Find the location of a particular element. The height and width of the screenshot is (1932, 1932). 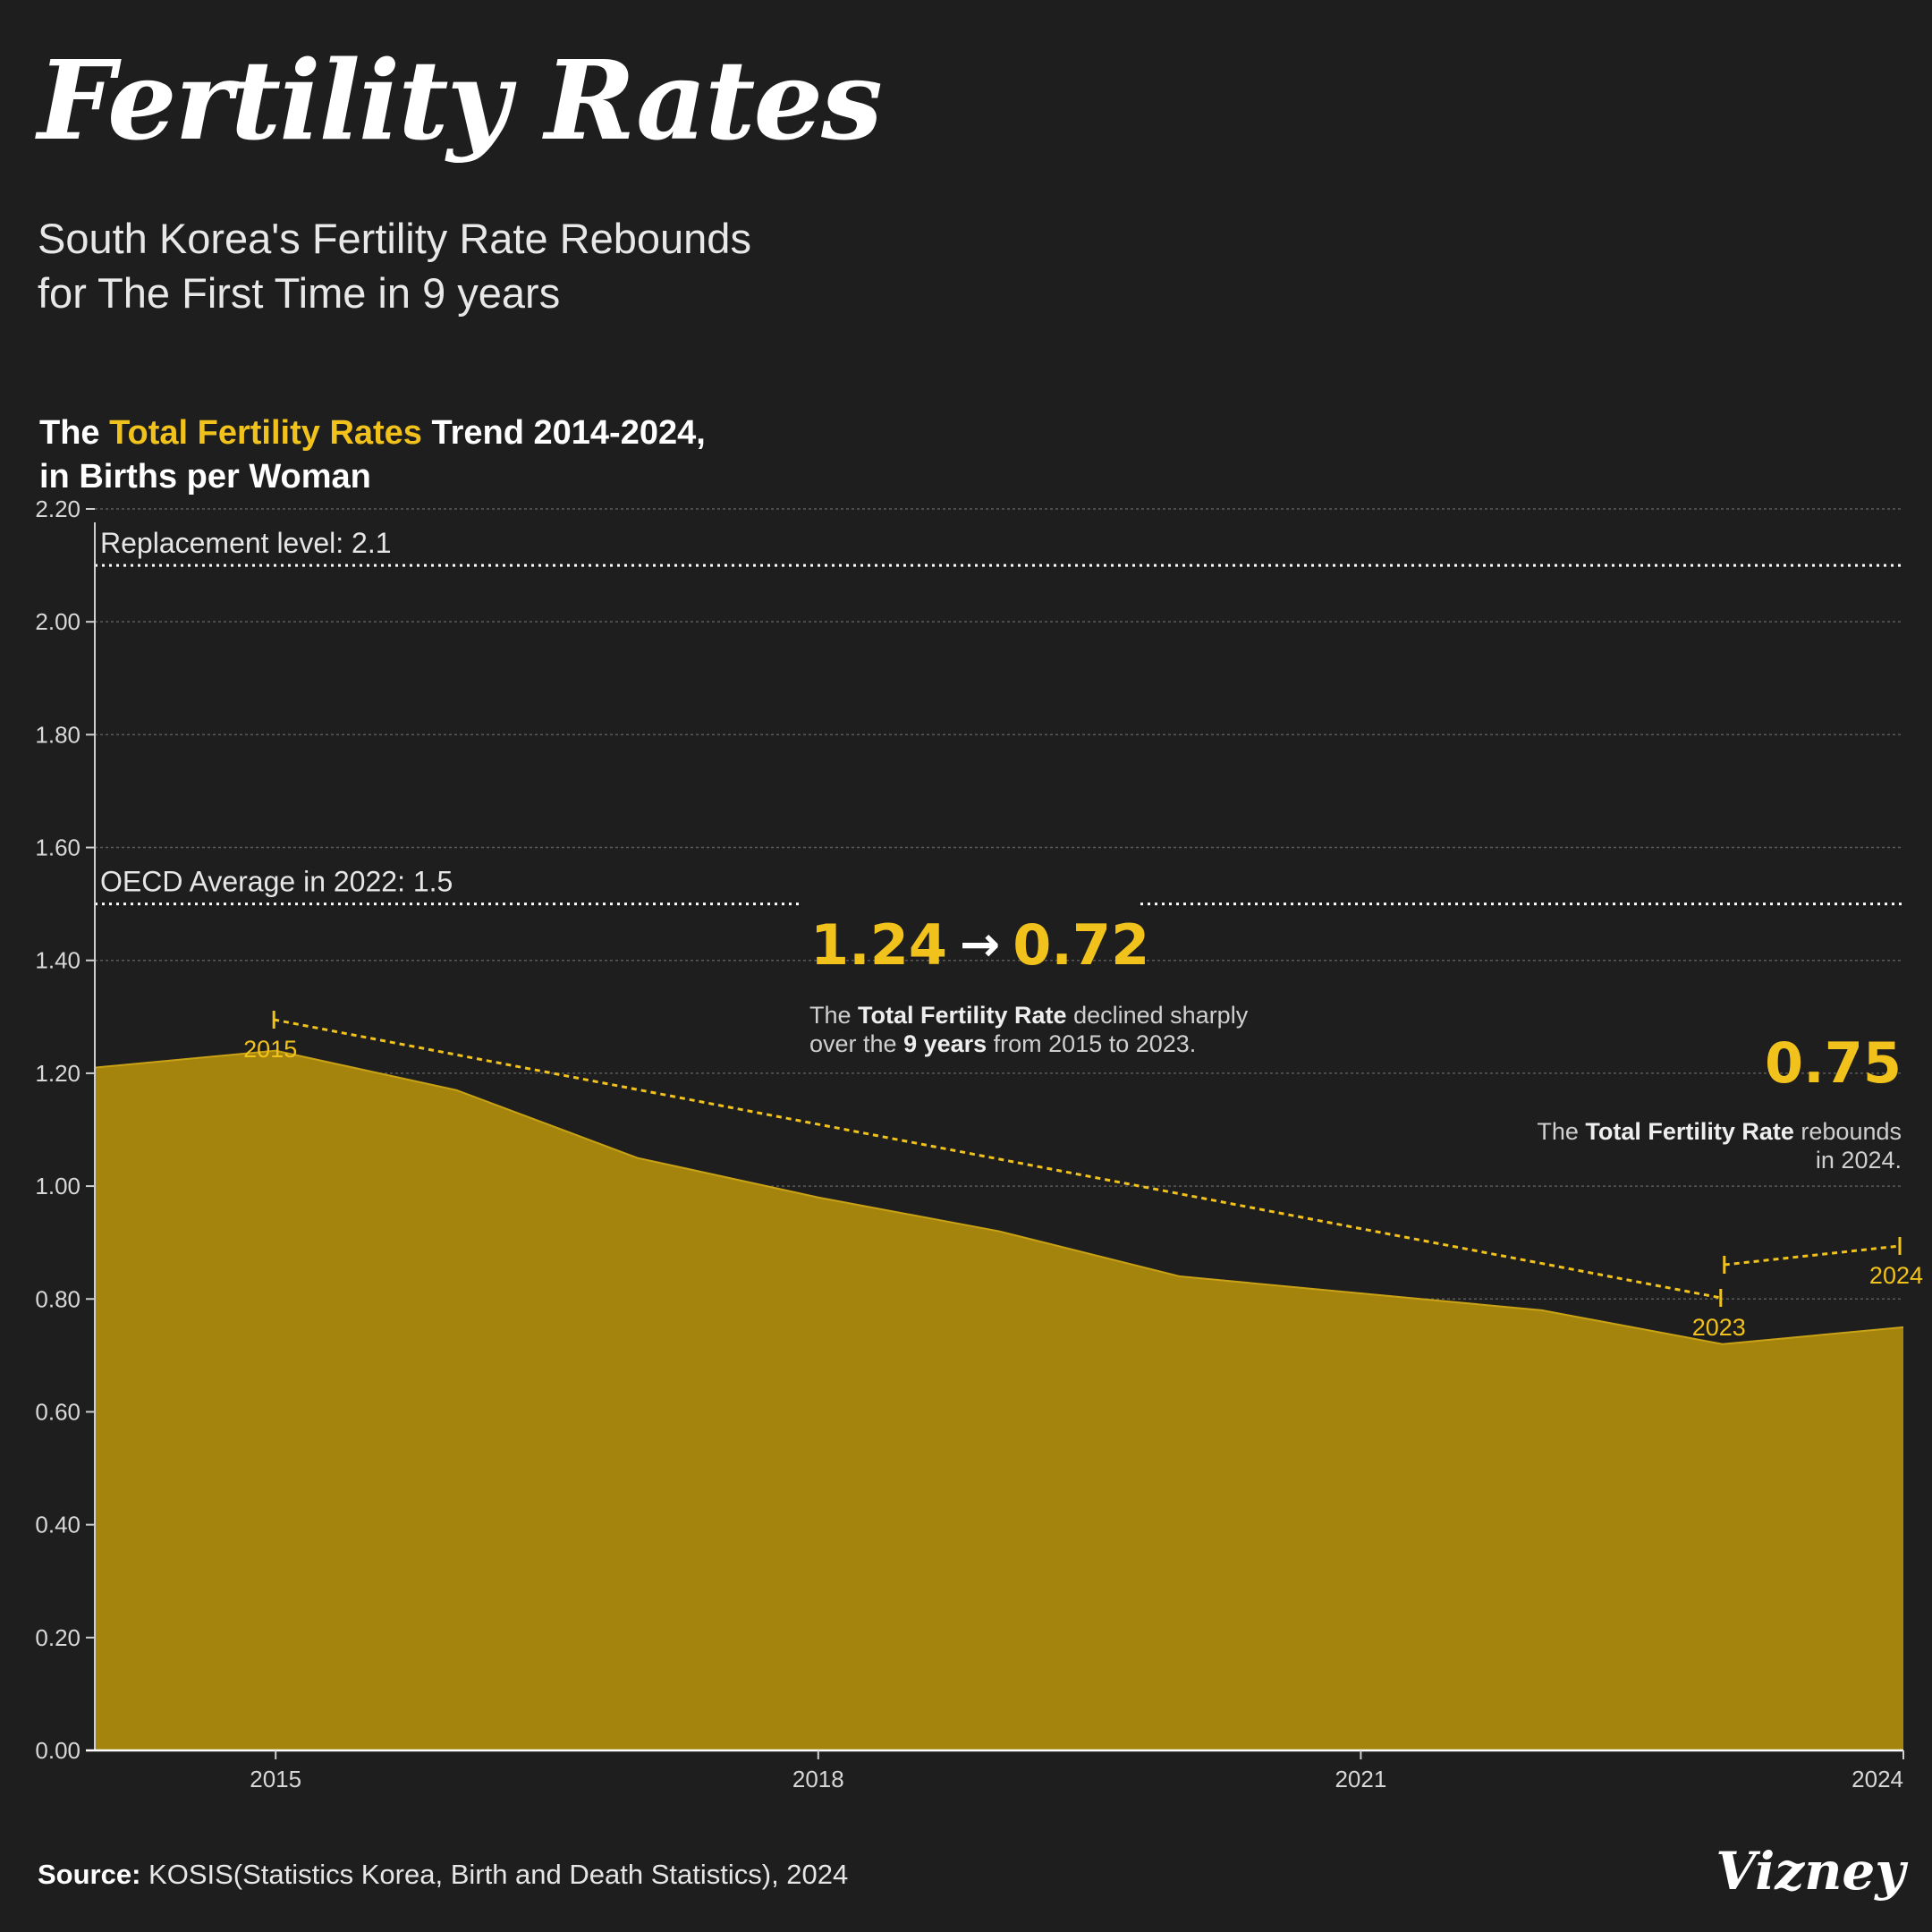

brand-logo: Vizney is located at coordinates (1810, 1871).